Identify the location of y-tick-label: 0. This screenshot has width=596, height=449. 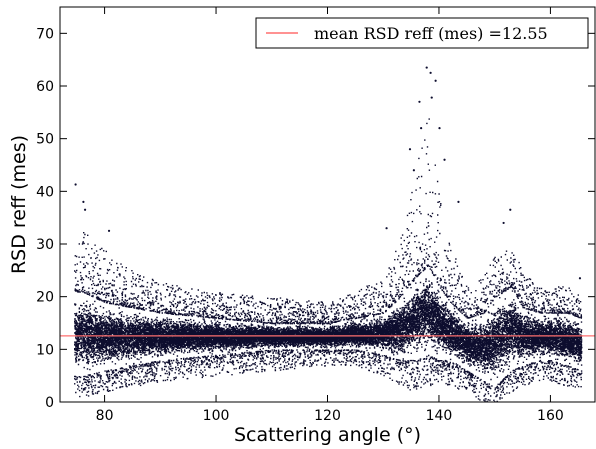
(49, 403).